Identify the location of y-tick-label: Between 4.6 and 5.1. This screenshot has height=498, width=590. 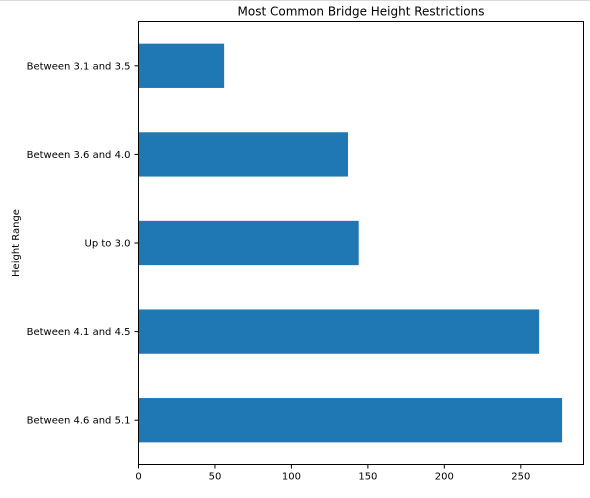
(79, 421).